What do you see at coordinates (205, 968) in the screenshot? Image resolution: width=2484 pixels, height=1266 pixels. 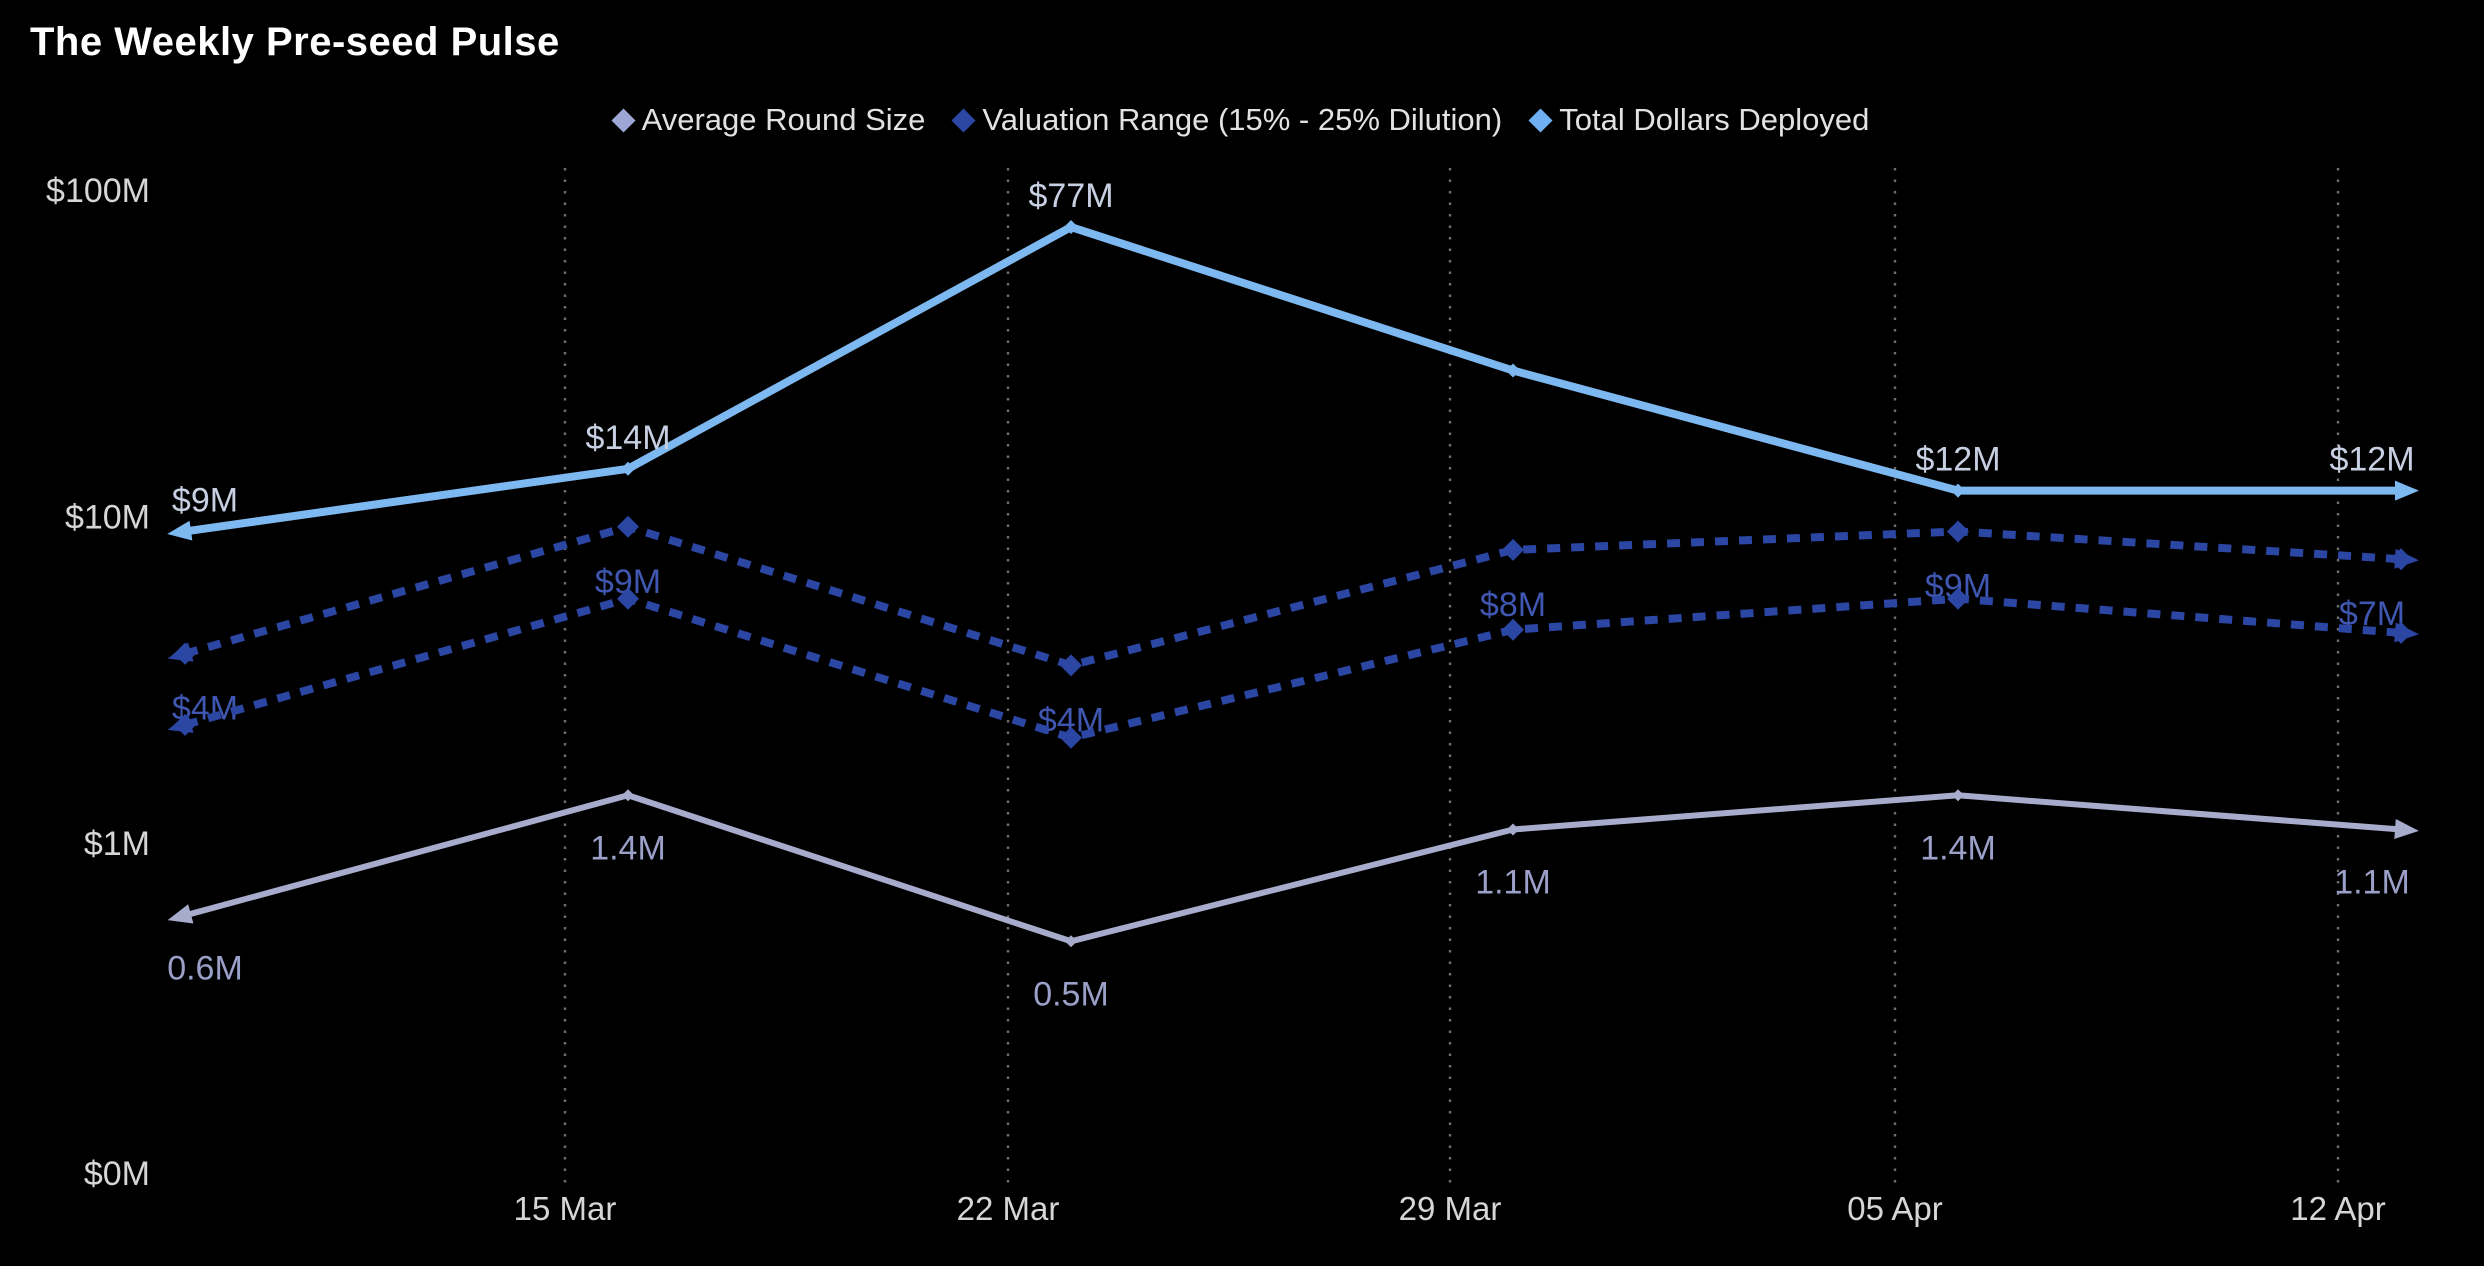 I see `data-point-label: 0.6M` at bounding box center [205, 968].